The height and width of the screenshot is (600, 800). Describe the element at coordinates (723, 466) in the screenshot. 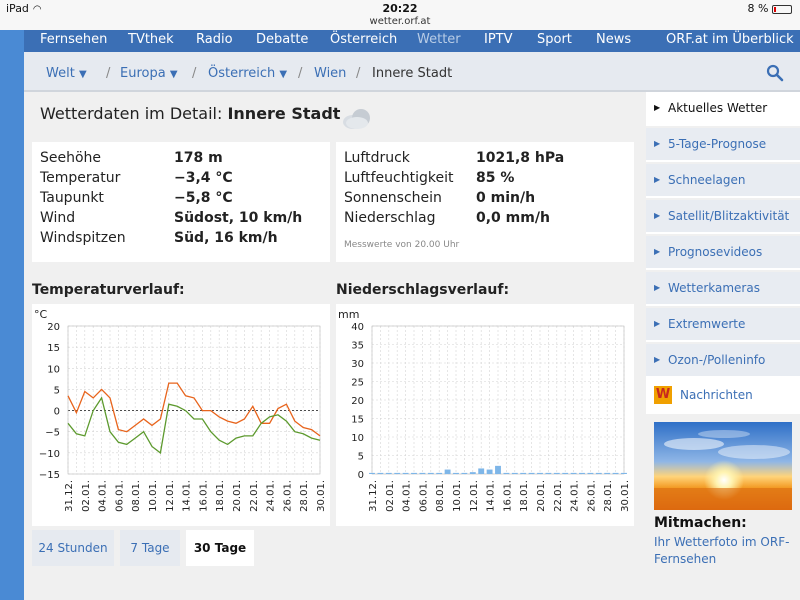

I see `sunset-photo` at that location.